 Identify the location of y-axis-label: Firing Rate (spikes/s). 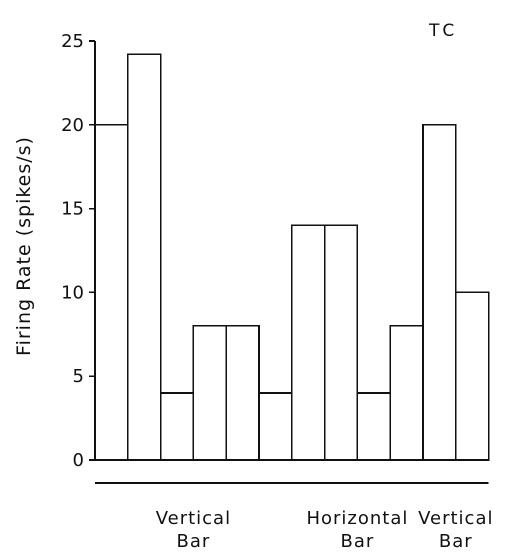
(24, 246).